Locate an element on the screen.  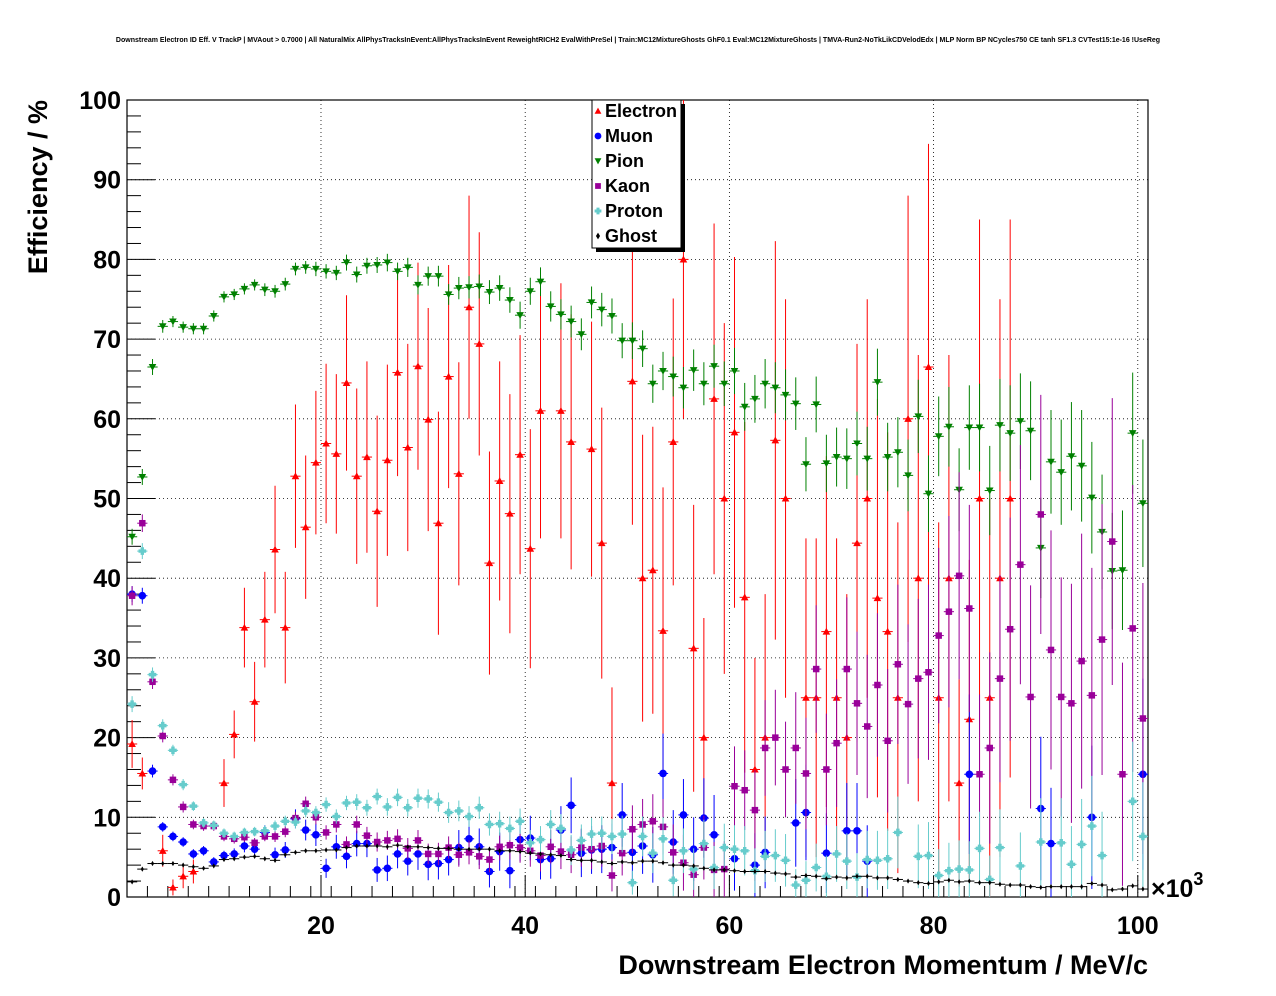
y-tick-label: 50 is located at coordinates (107, 500).